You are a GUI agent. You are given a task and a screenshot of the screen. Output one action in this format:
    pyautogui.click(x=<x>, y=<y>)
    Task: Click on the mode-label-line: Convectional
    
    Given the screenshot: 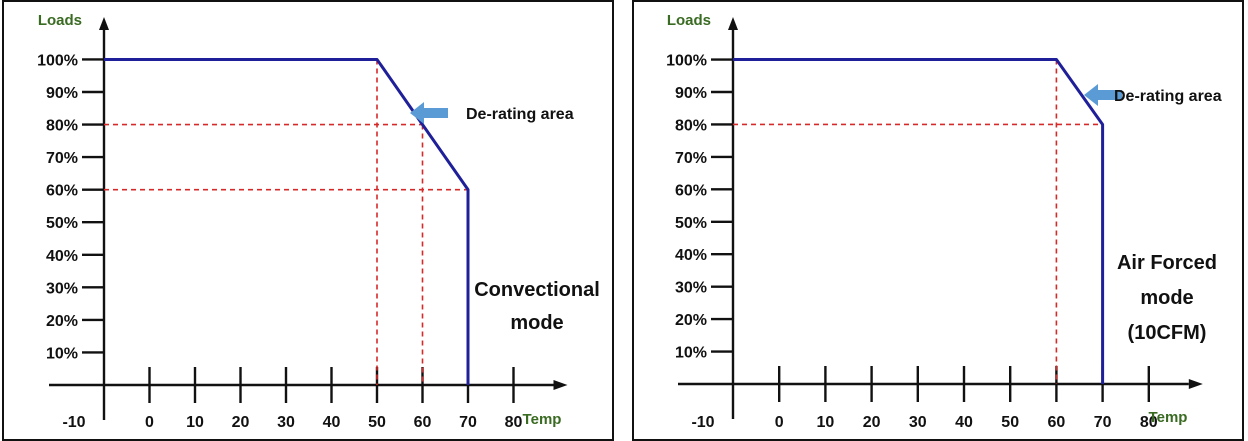 What is the action you would take?
    pyautogui.click(x=537, y=290)
    